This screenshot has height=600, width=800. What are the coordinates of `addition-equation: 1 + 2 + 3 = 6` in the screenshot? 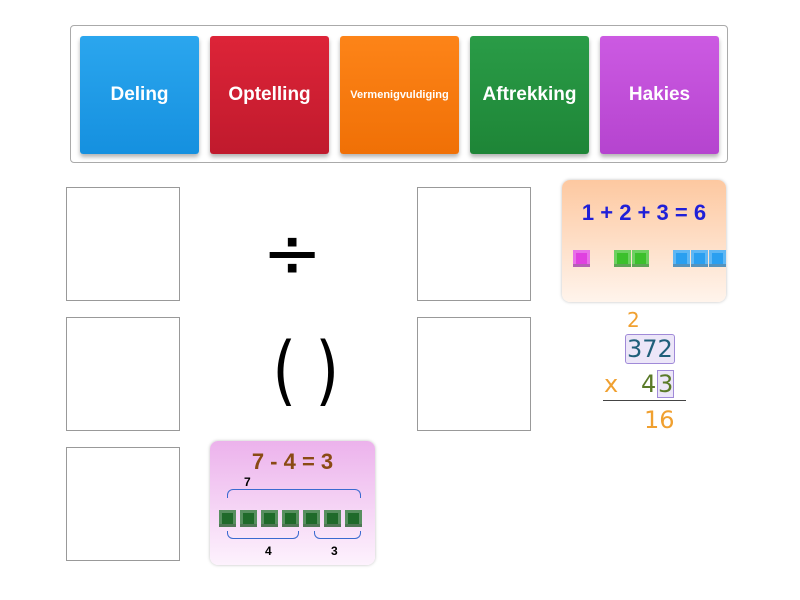 It's located at (644, 212).